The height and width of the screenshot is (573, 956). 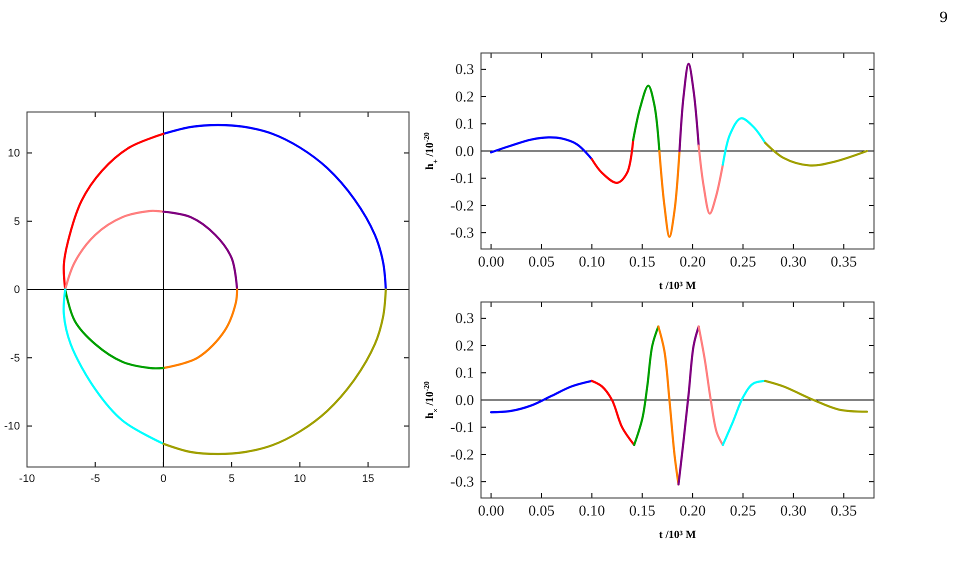 What do you see at coordinates (95, 478) in the screenshot?
I see `x-tick-label: -5` at bounding box center [95, 478].